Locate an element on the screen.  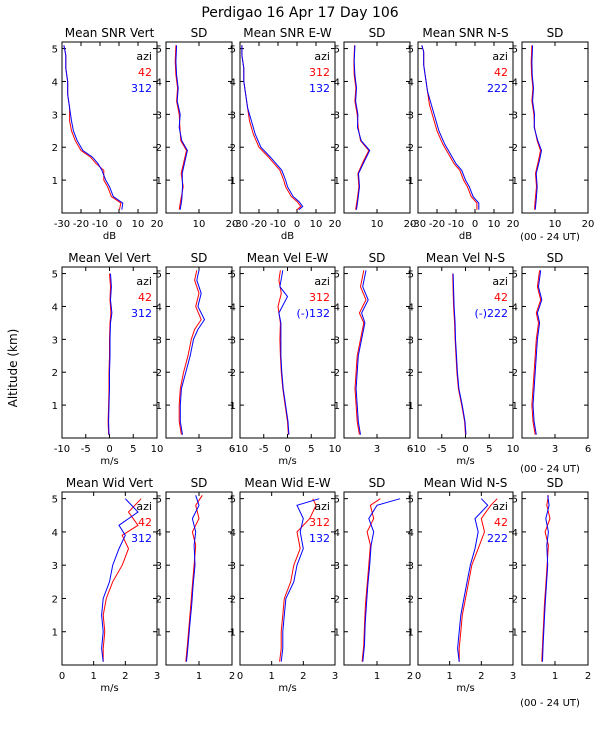
x-tick-label: 3 is located at coordinates (555, 449).